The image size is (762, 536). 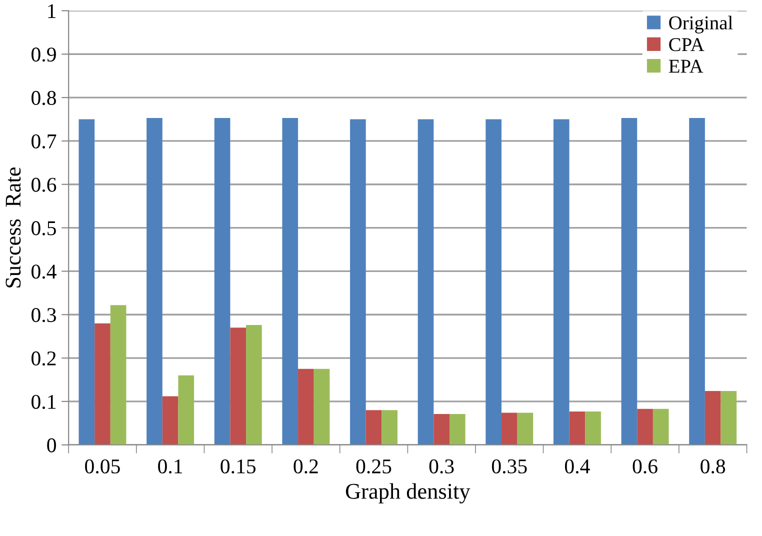 I want to click on x-tick-label: 0.1, so click(x=170, y=466).